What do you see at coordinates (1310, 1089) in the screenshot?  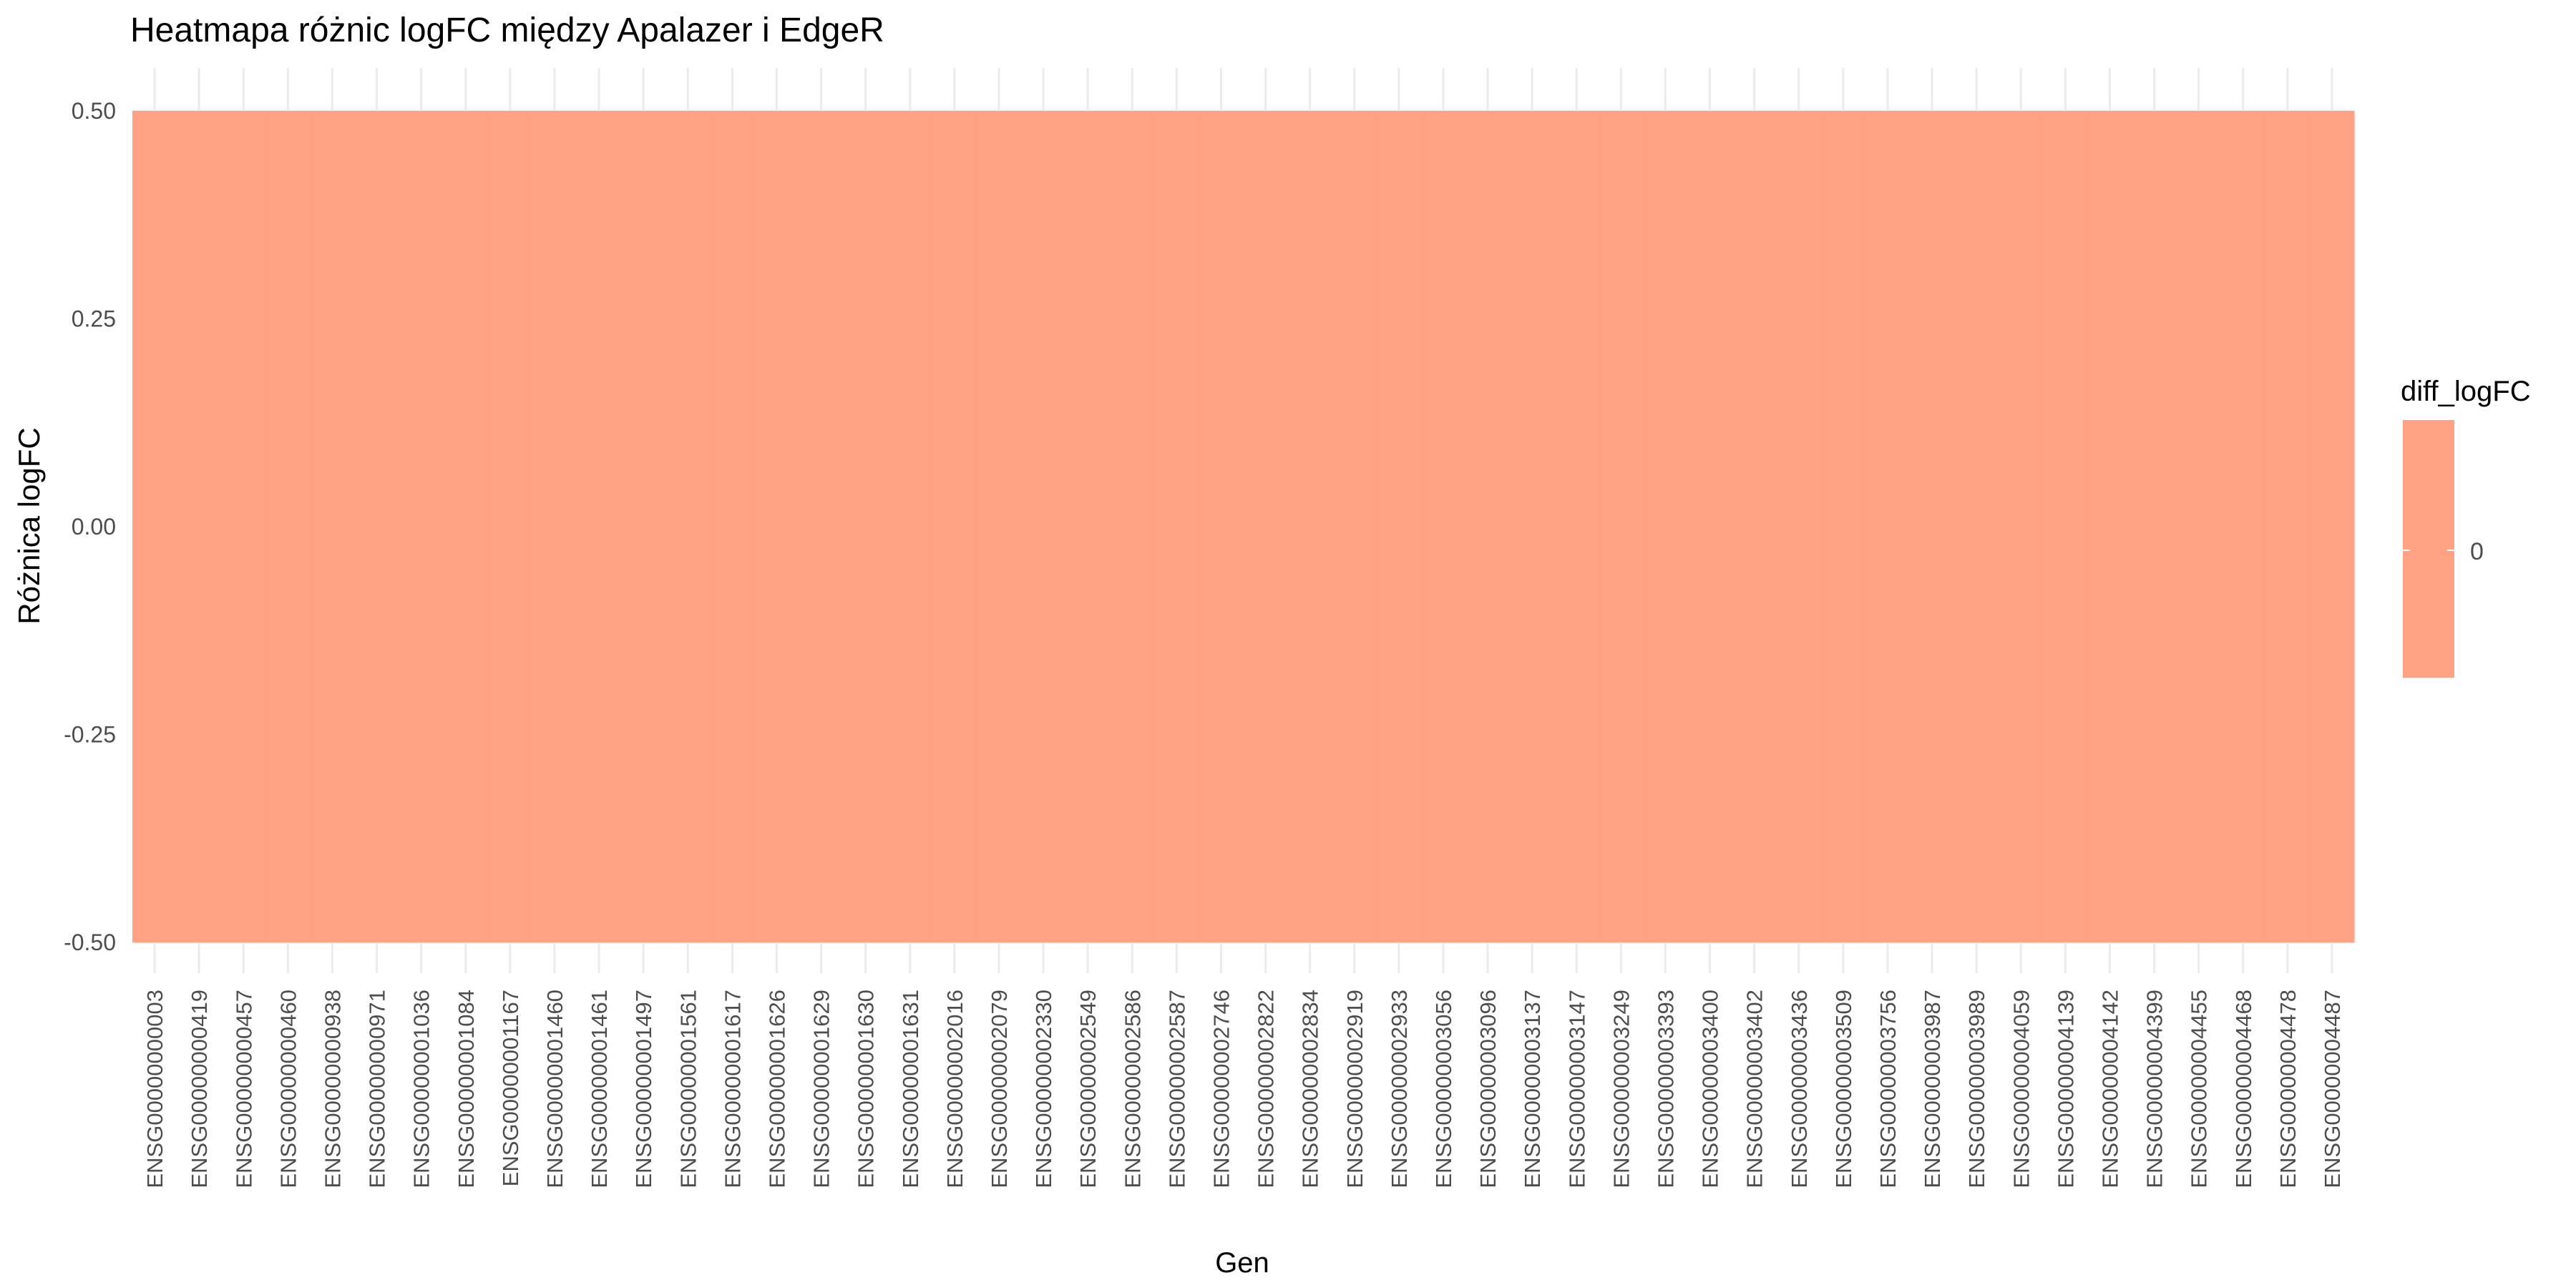 I see `x-tick-label: ENSG00000002834` at bounding box center [1310, 1089].